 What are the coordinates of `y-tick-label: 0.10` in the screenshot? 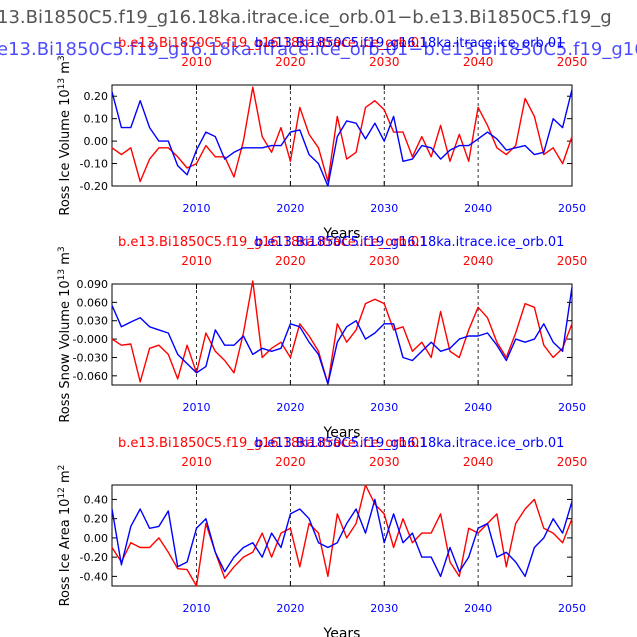 It's located at (96, 119).